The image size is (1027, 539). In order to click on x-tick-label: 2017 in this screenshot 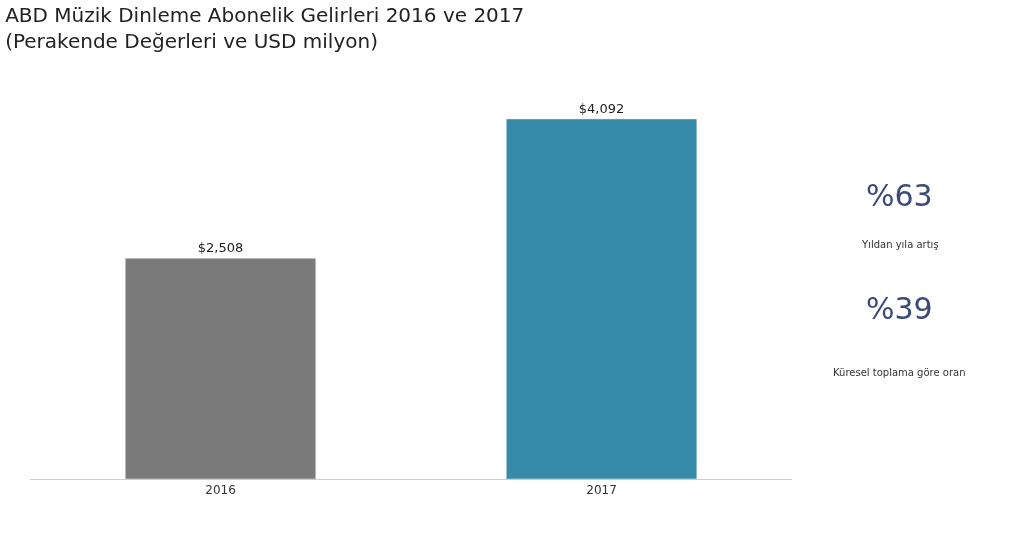, I will do `click(601, 490)`.